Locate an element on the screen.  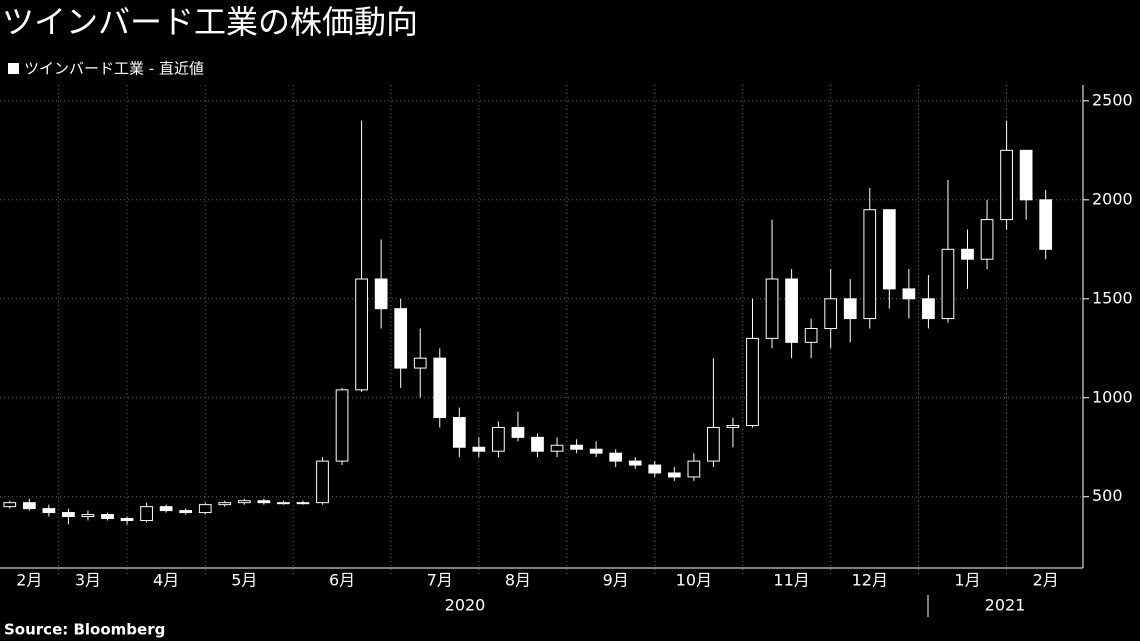
x-tick-label: 5月 is located at coordinates (244, 580).